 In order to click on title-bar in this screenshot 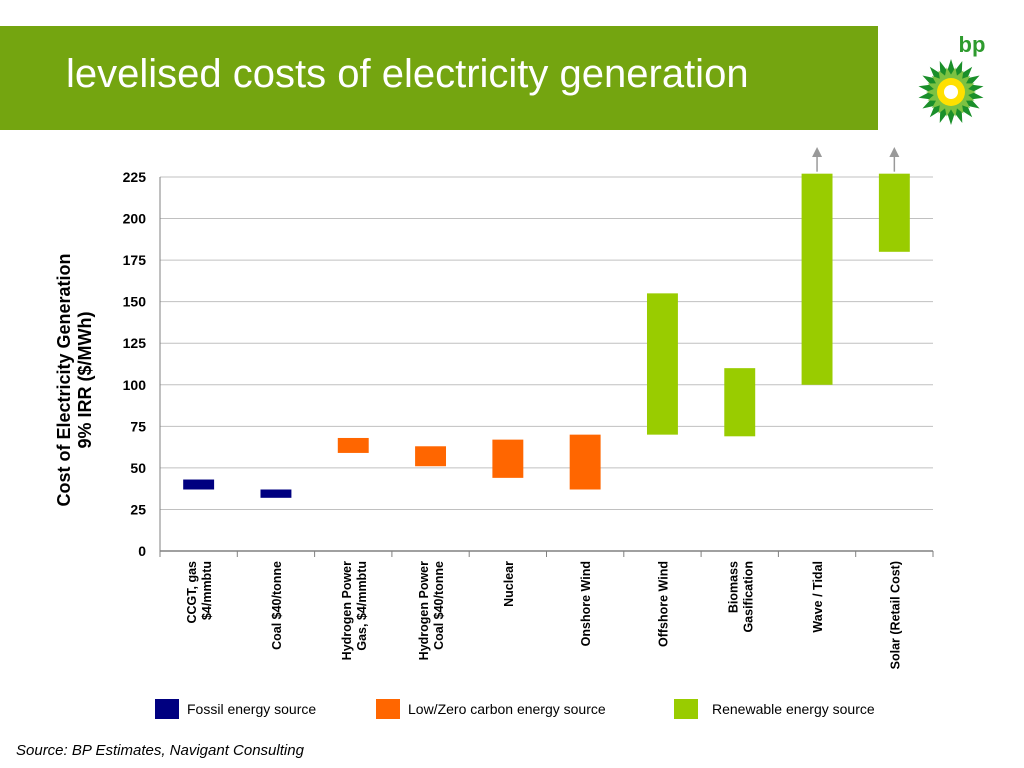, I will do `click(439, 78)`.